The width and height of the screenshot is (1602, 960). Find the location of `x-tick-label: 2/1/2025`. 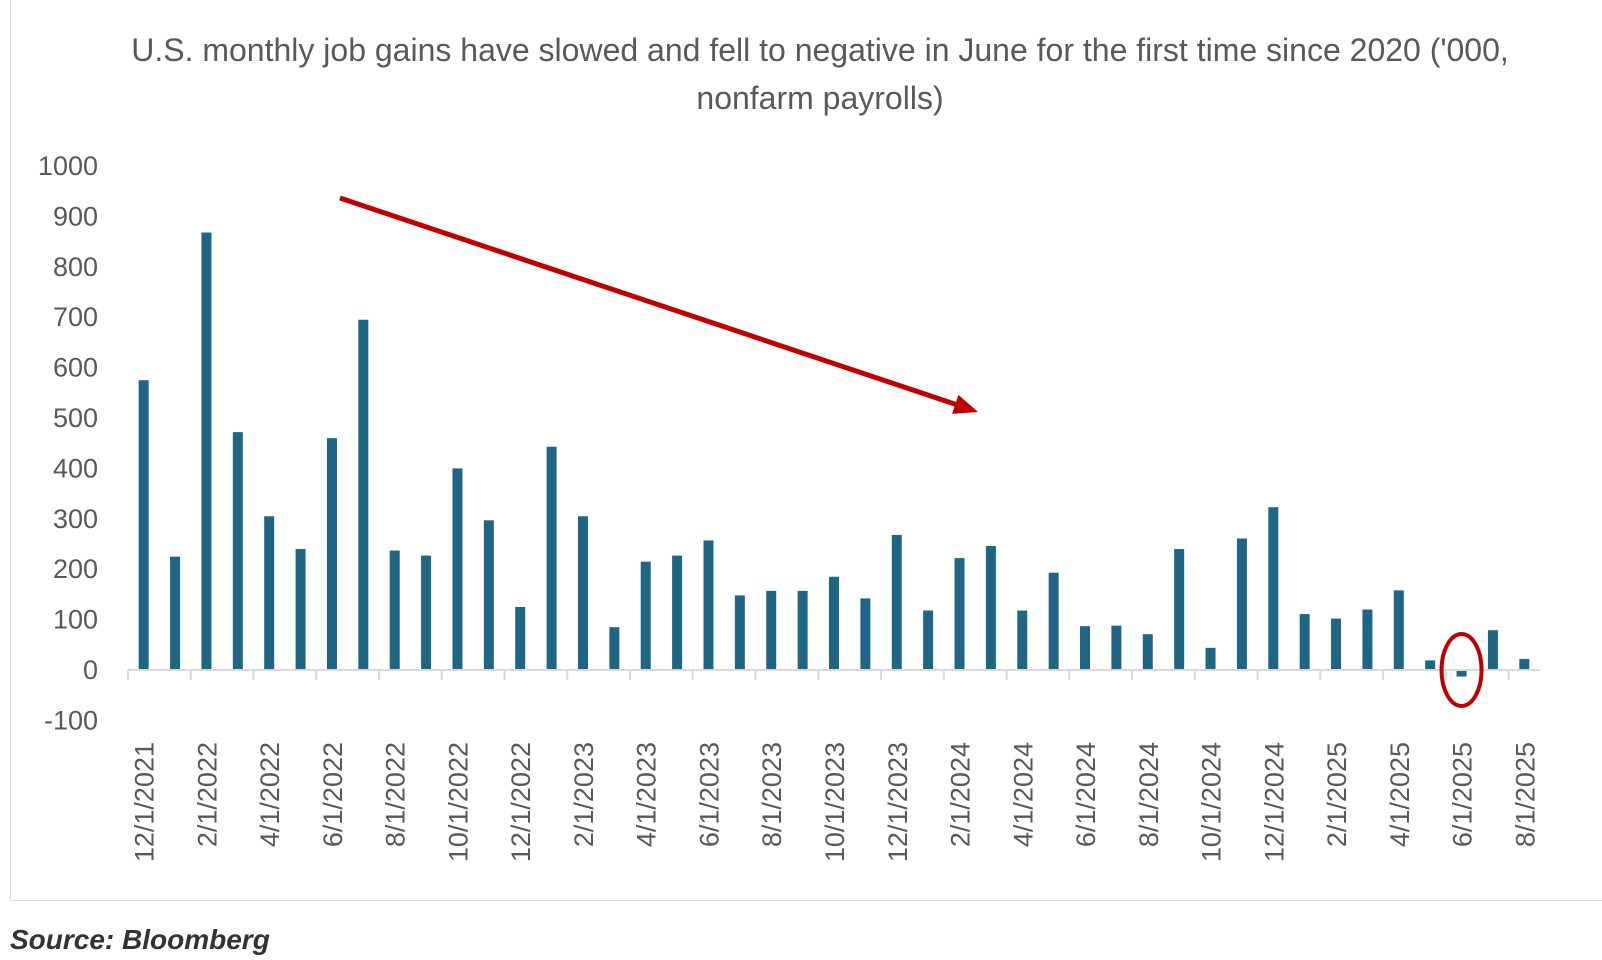

x-tick-label: 2/1/2025 is located at coordinates (1337, 794).